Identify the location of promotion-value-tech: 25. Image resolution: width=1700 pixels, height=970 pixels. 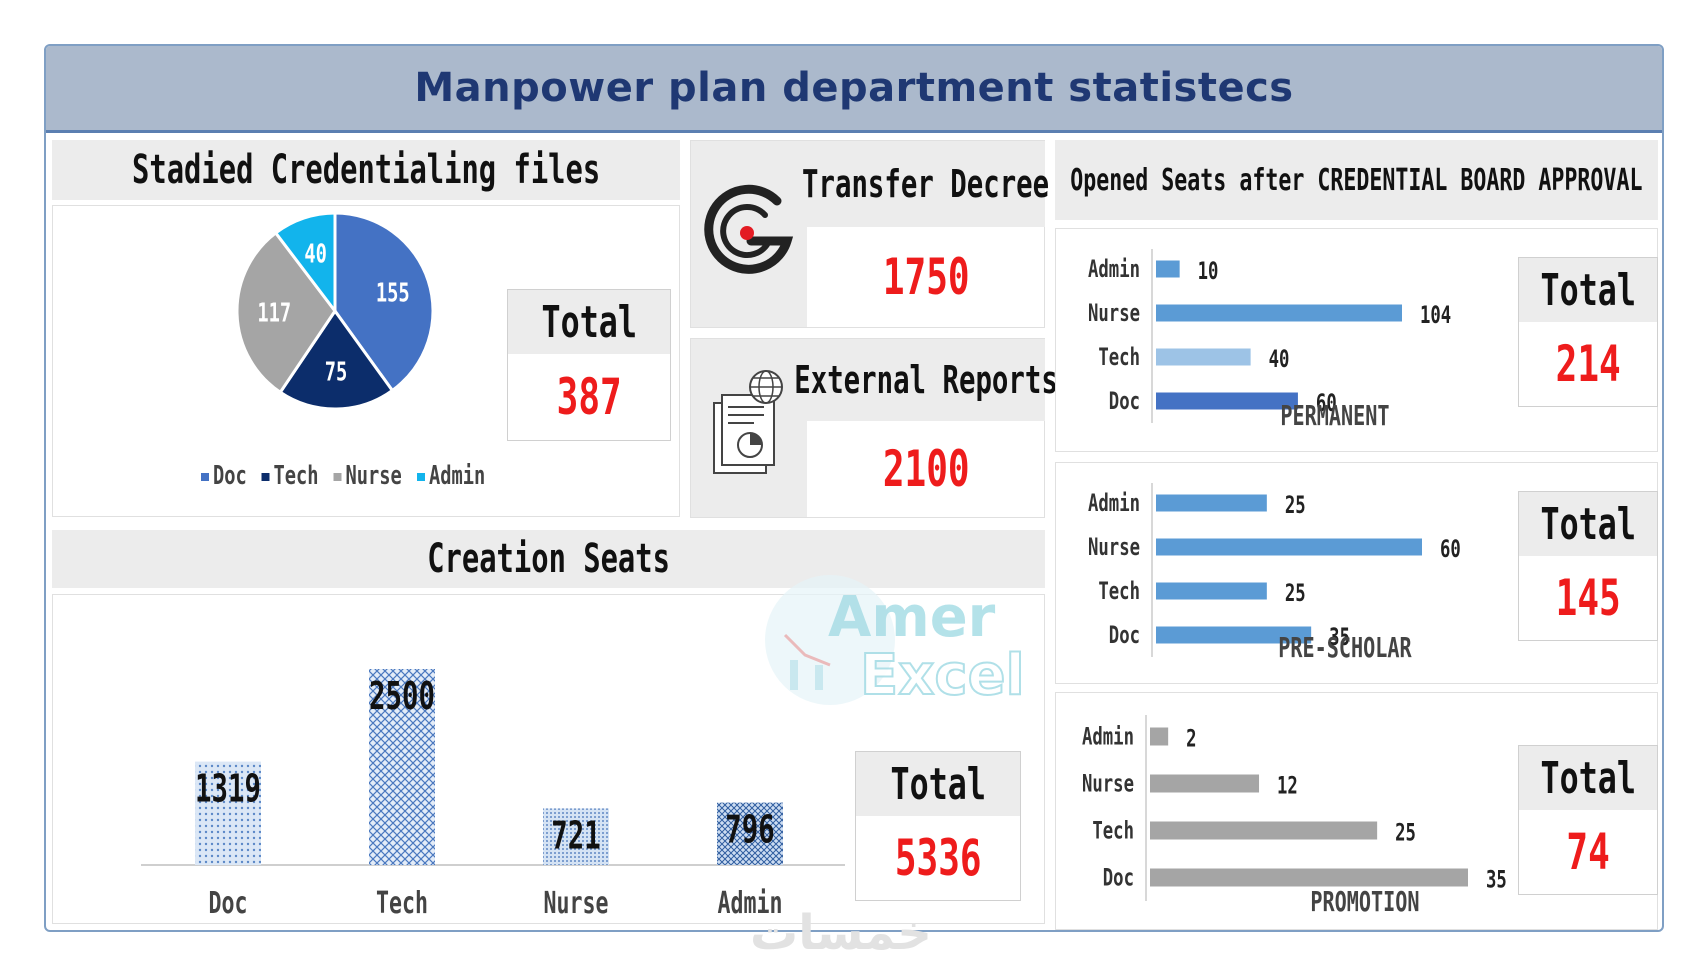
(1405, 833).